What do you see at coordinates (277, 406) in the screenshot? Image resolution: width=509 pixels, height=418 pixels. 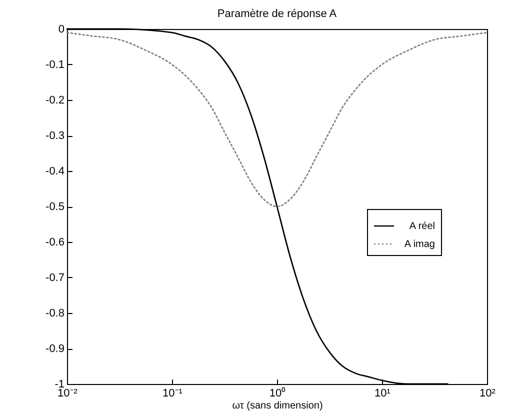 I see `x-axis-title: ωτ (sans dimension)` at bounding box center [277, 406].